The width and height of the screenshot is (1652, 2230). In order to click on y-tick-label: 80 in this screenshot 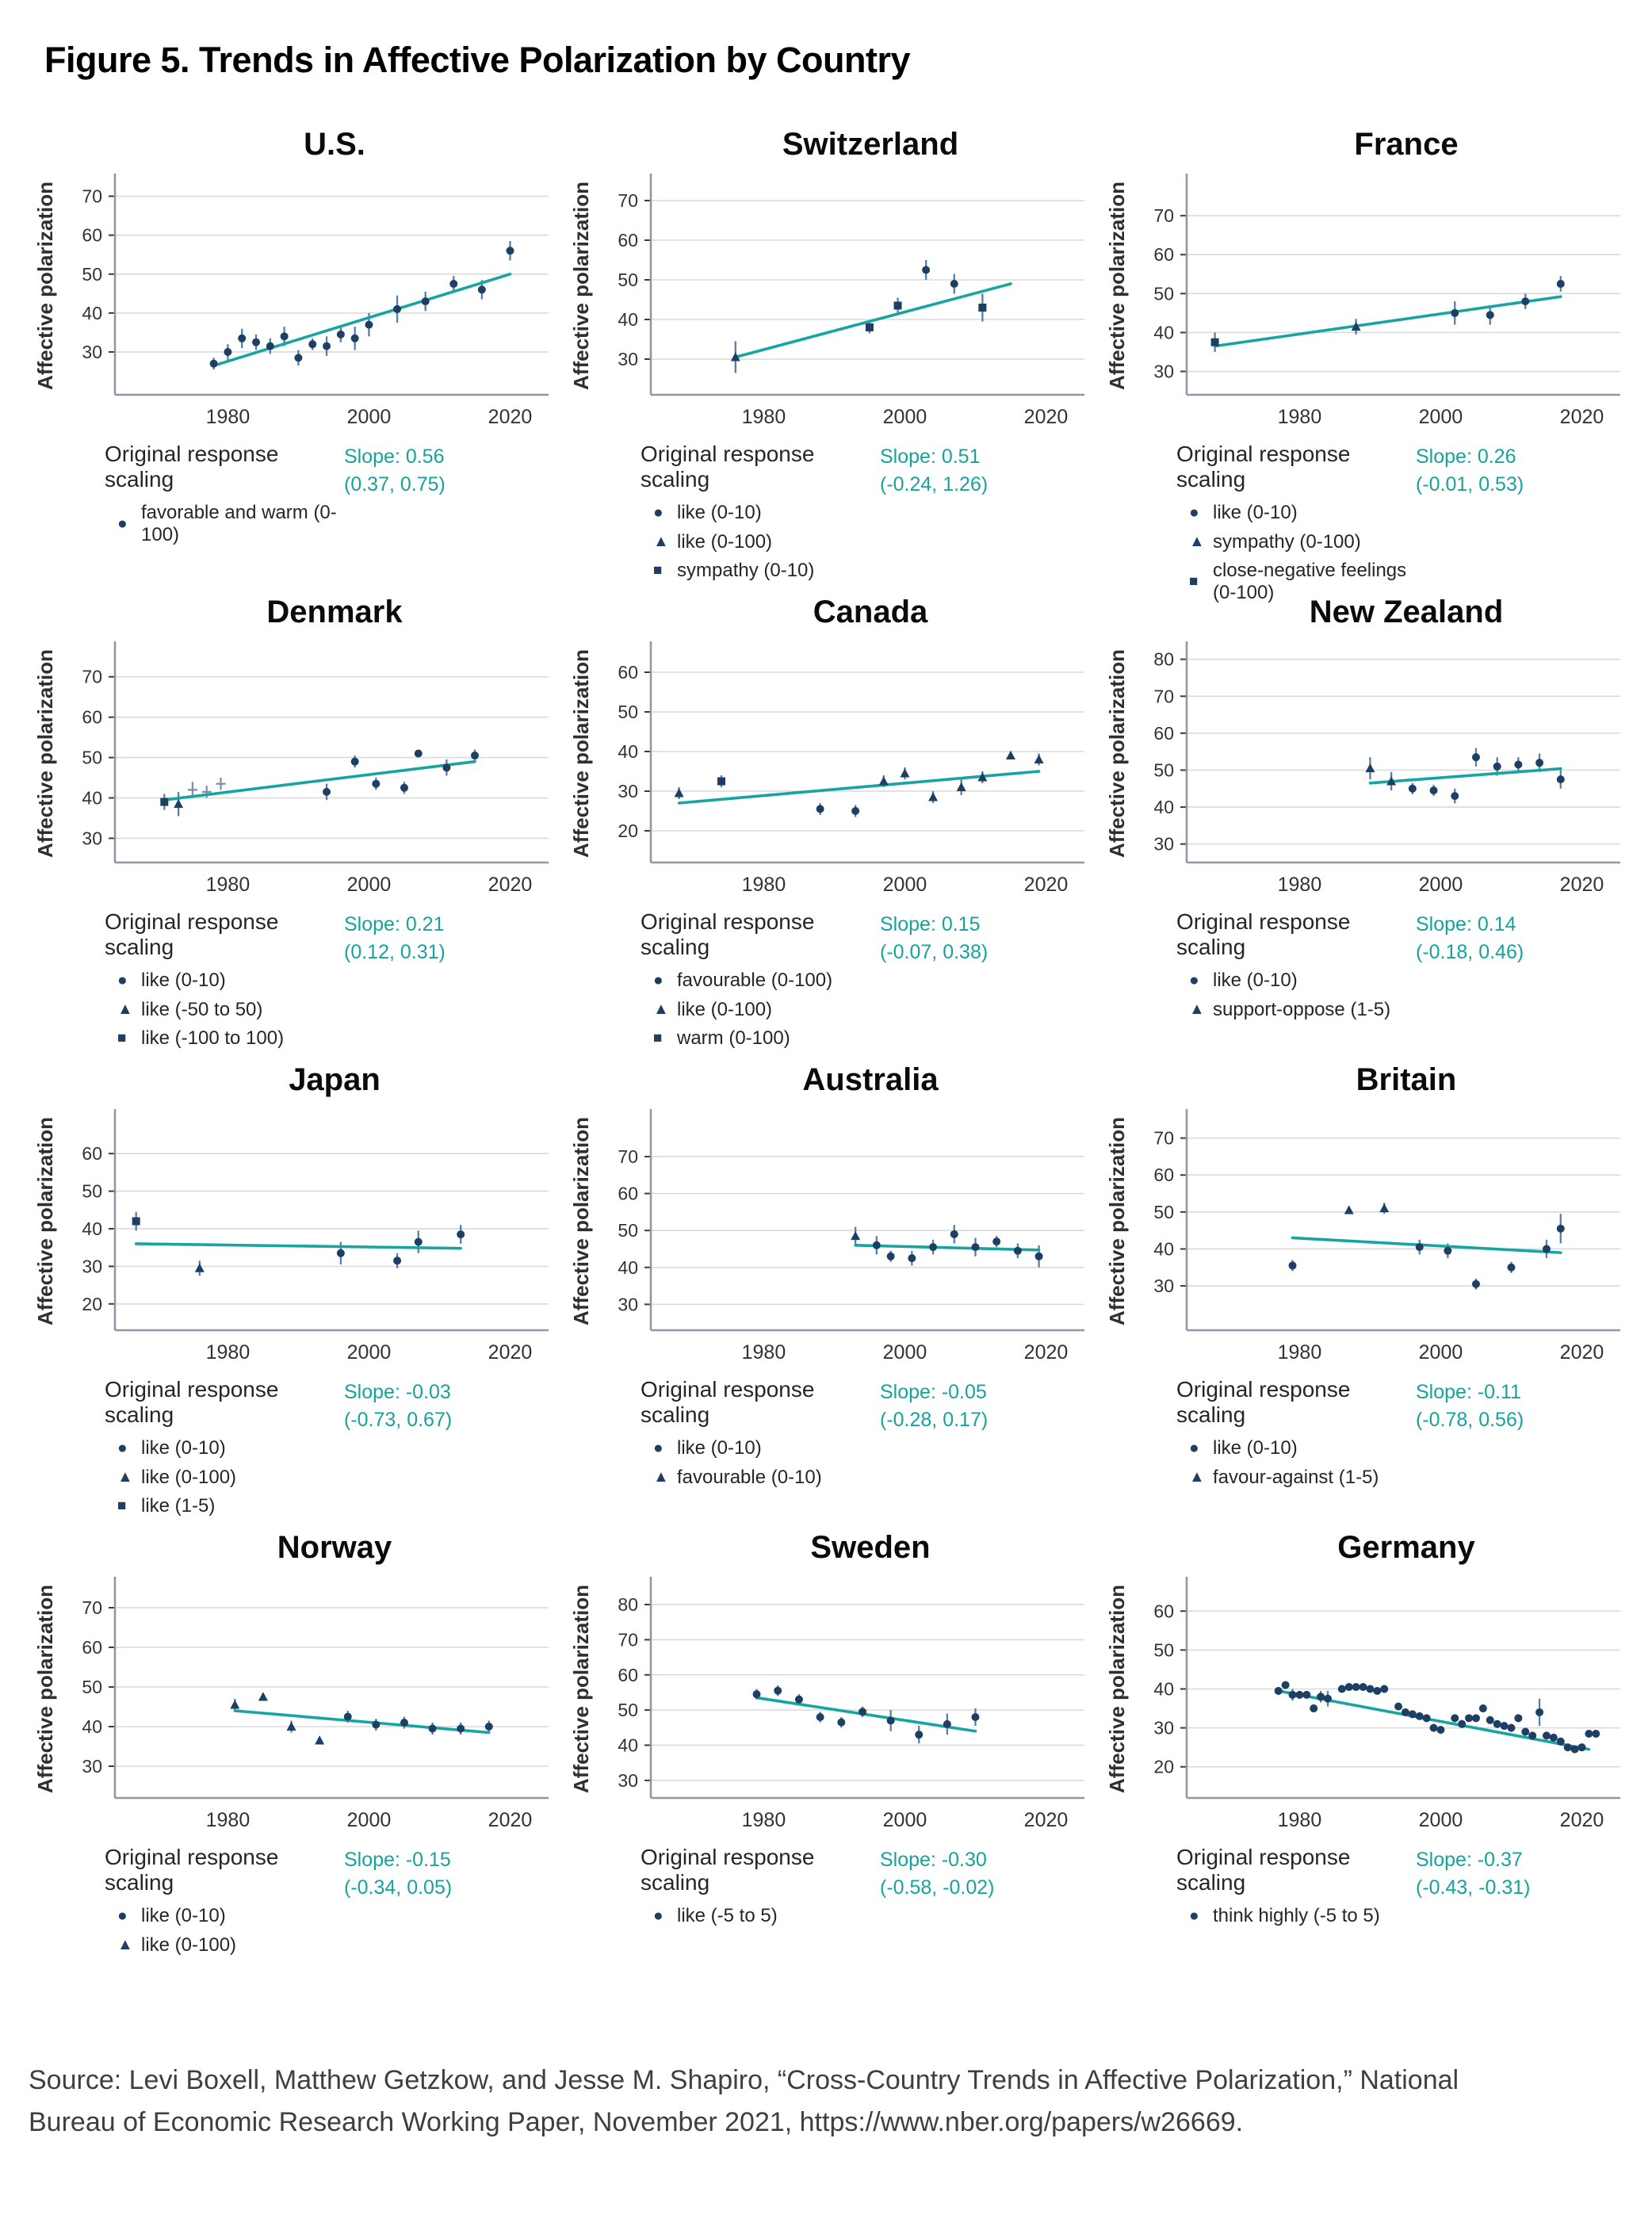, I will do `click(628, 1604)`.